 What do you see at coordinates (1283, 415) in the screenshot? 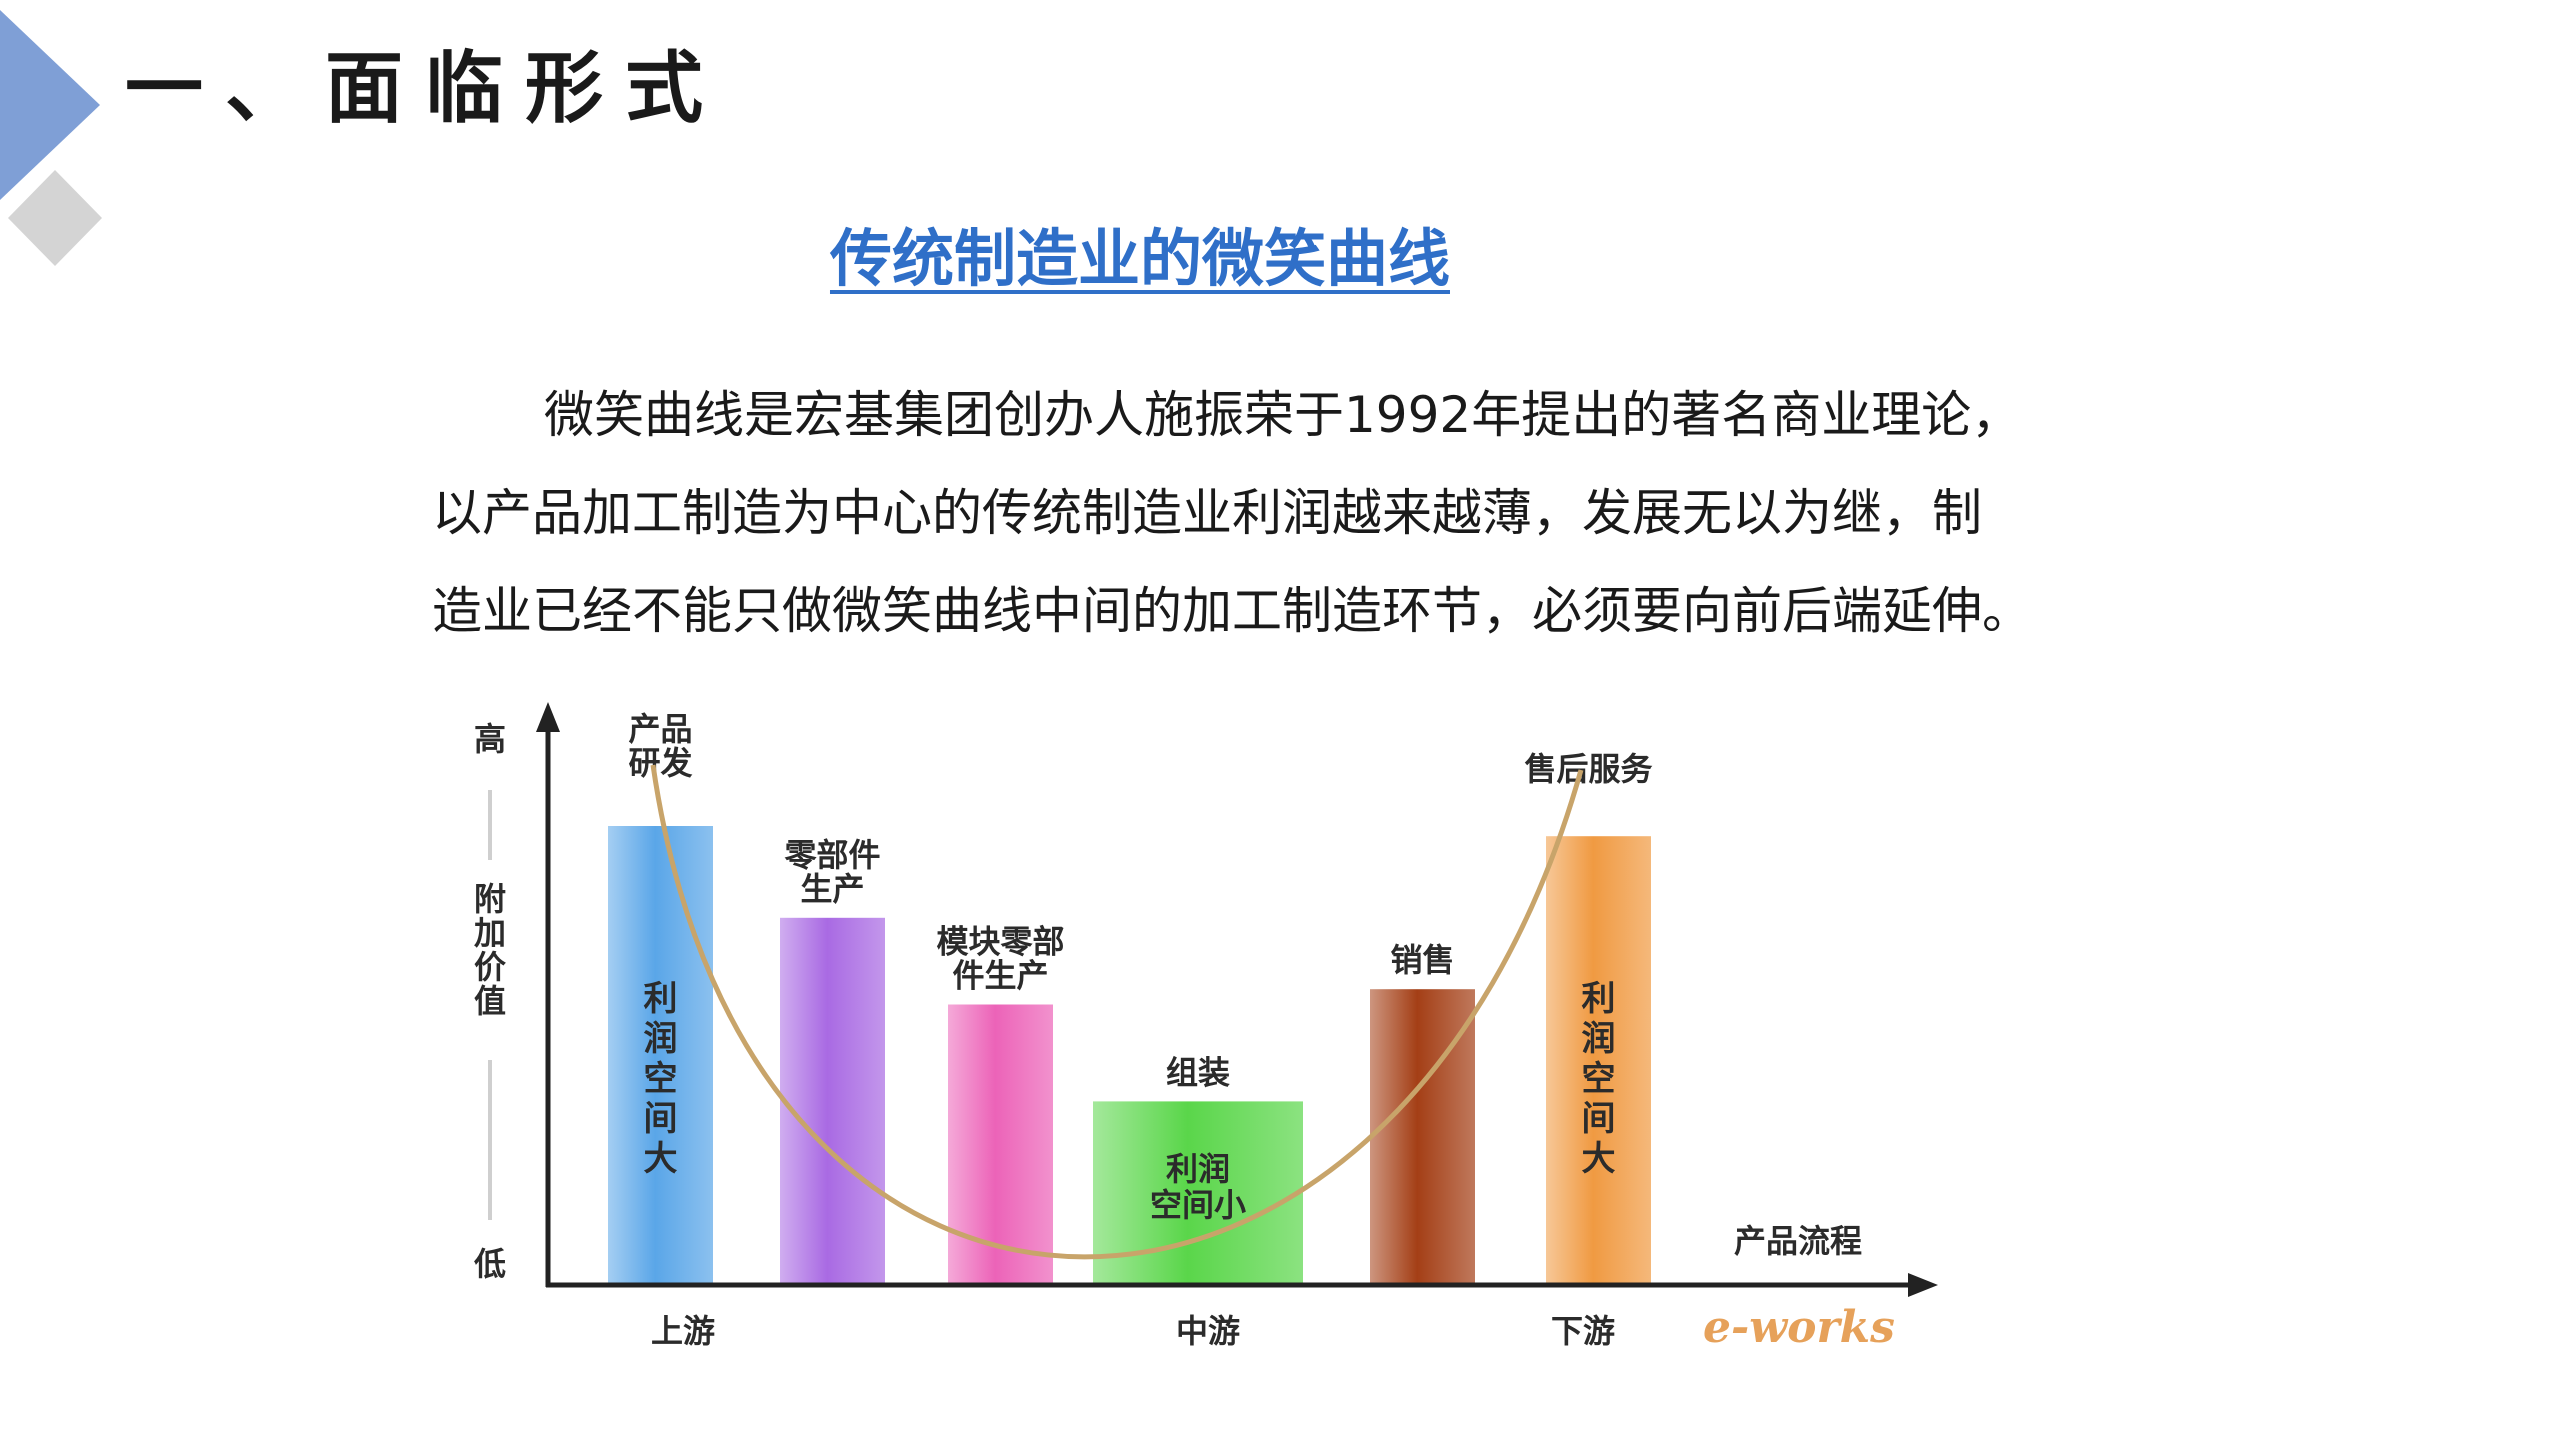
I see `paragraph-line: 微笑曲线是宏基集团创办人施振荣于1992年提出的著名商业理论，` at bounding box center [1283, 415].